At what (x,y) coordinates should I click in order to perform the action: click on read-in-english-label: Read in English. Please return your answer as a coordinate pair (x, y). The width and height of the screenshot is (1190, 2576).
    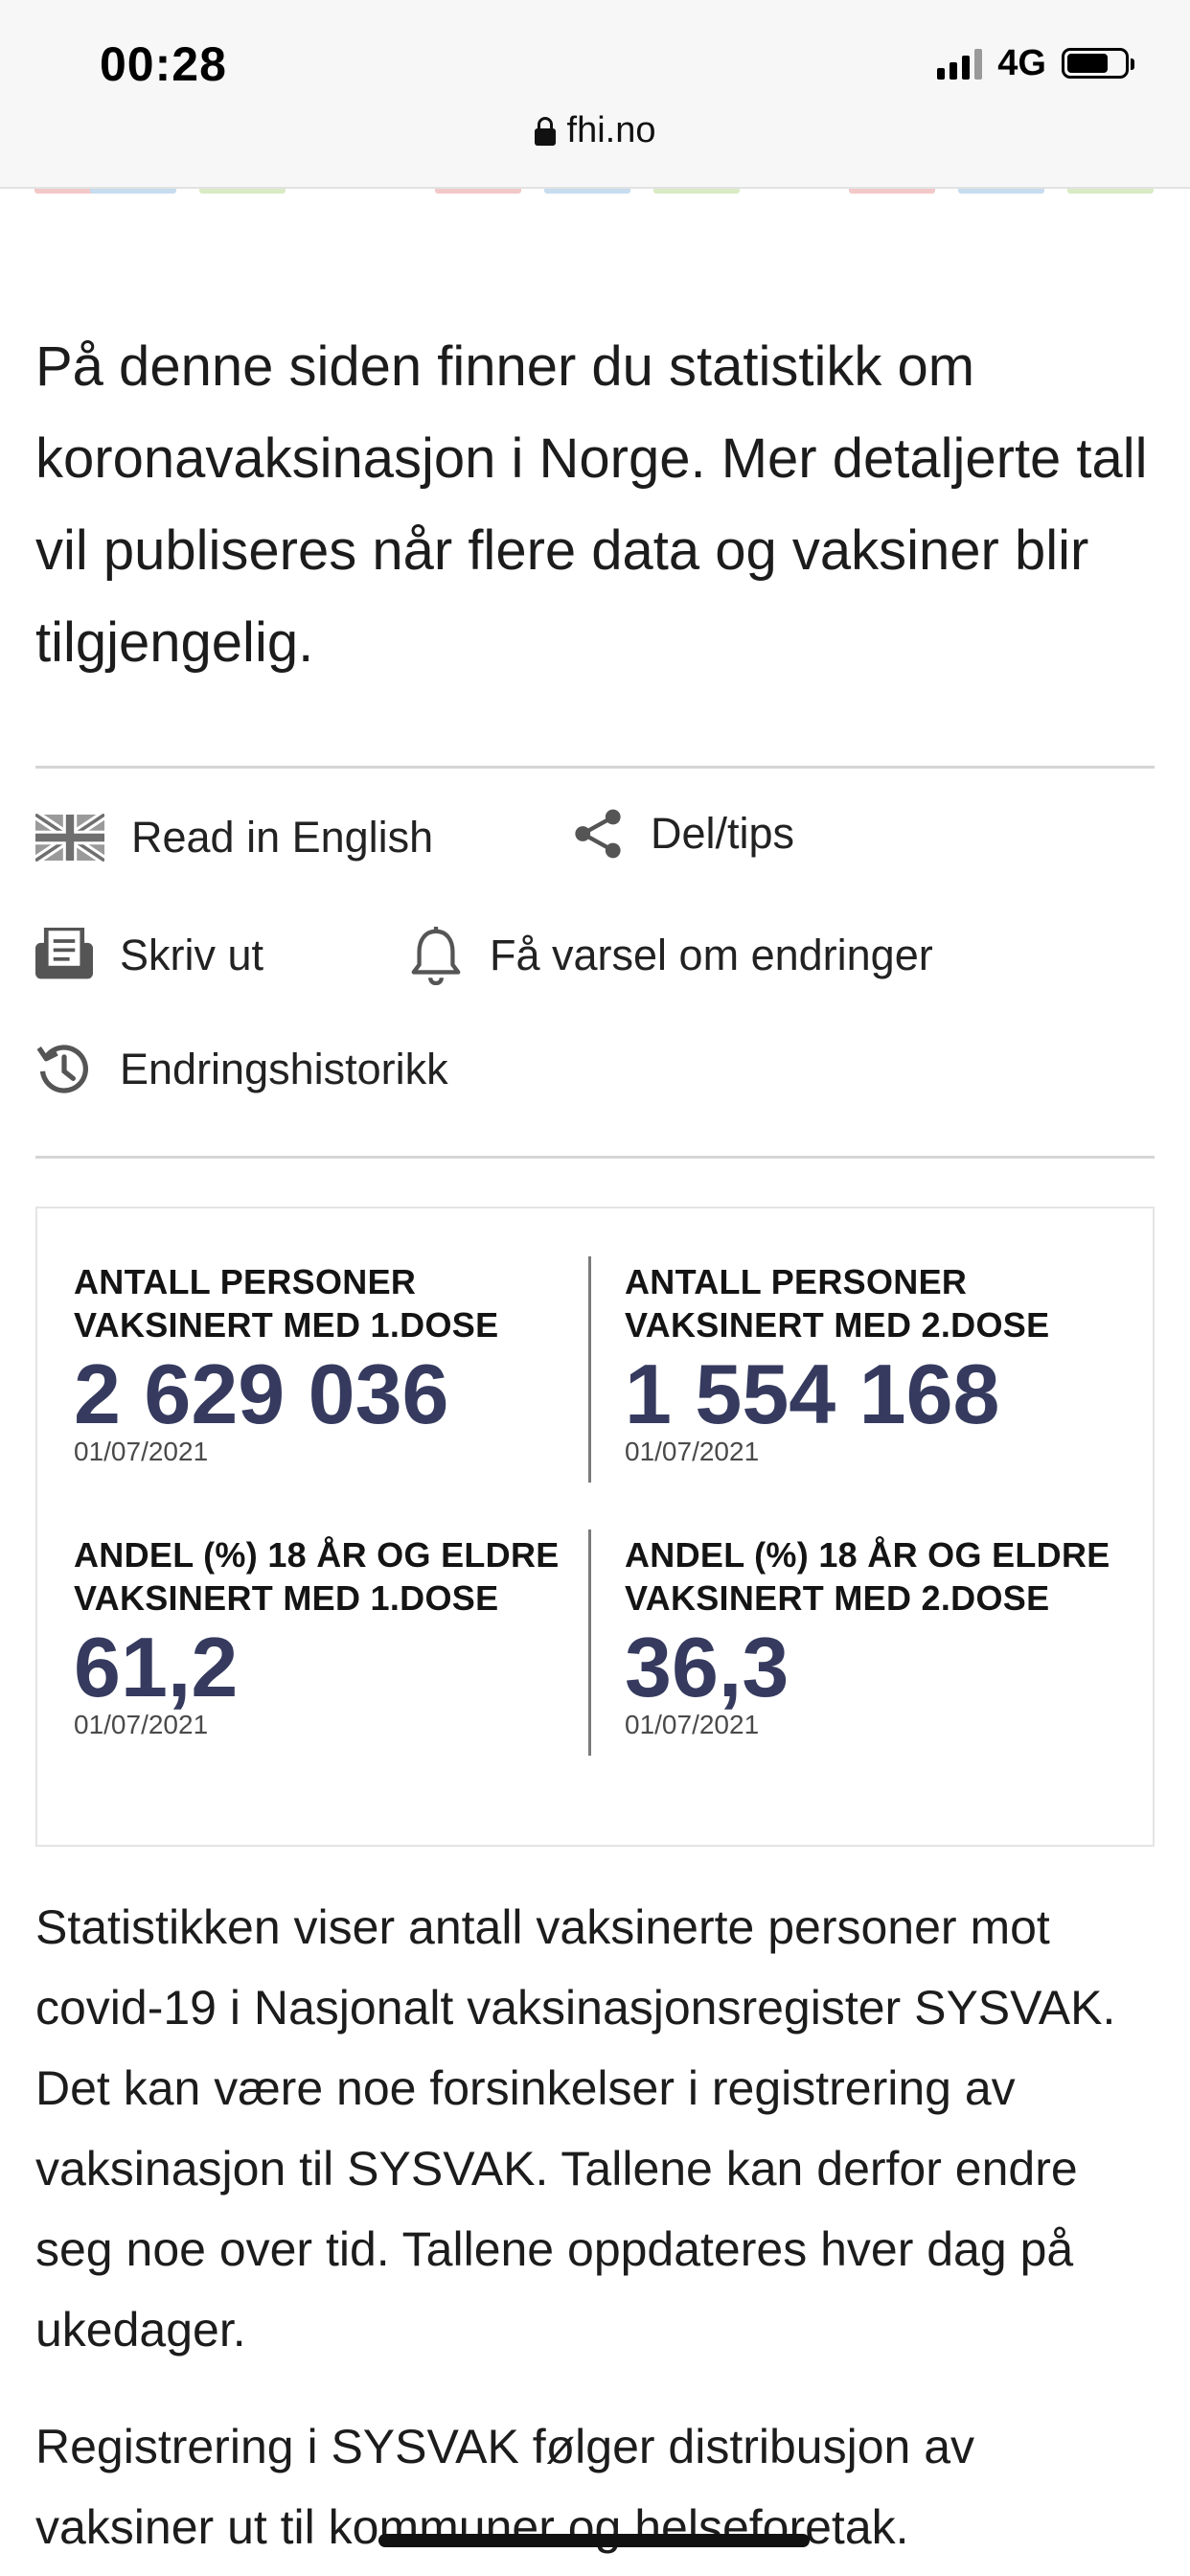
    Looking at the image, I should click on (282, 837).